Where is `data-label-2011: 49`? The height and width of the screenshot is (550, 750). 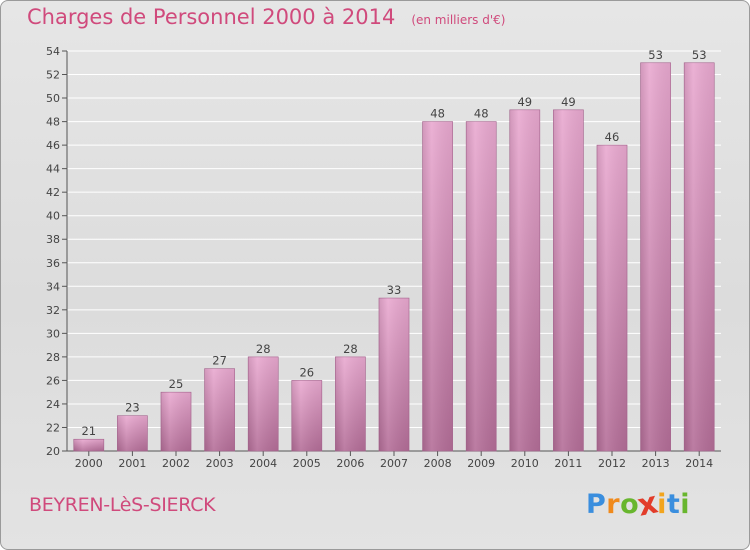 data-label-2011: 49 is located at coordinates (568, 102).